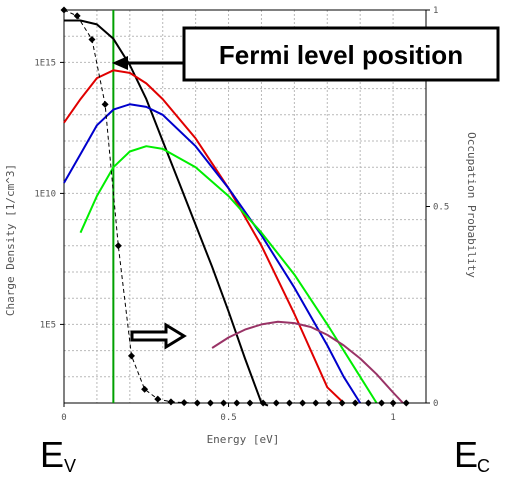 This screenshot has width=514, height=478. I want to click on right-axis-arrow, so click(158, 336).